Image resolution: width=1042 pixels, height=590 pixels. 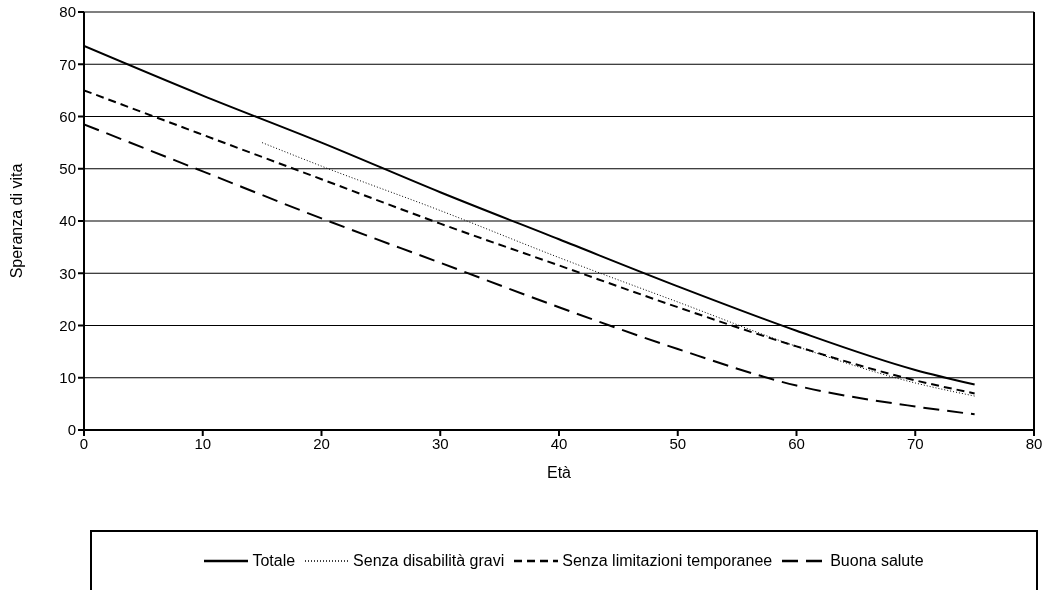 I want to click on y-tick-label: 0, so click(x=71, y=430).